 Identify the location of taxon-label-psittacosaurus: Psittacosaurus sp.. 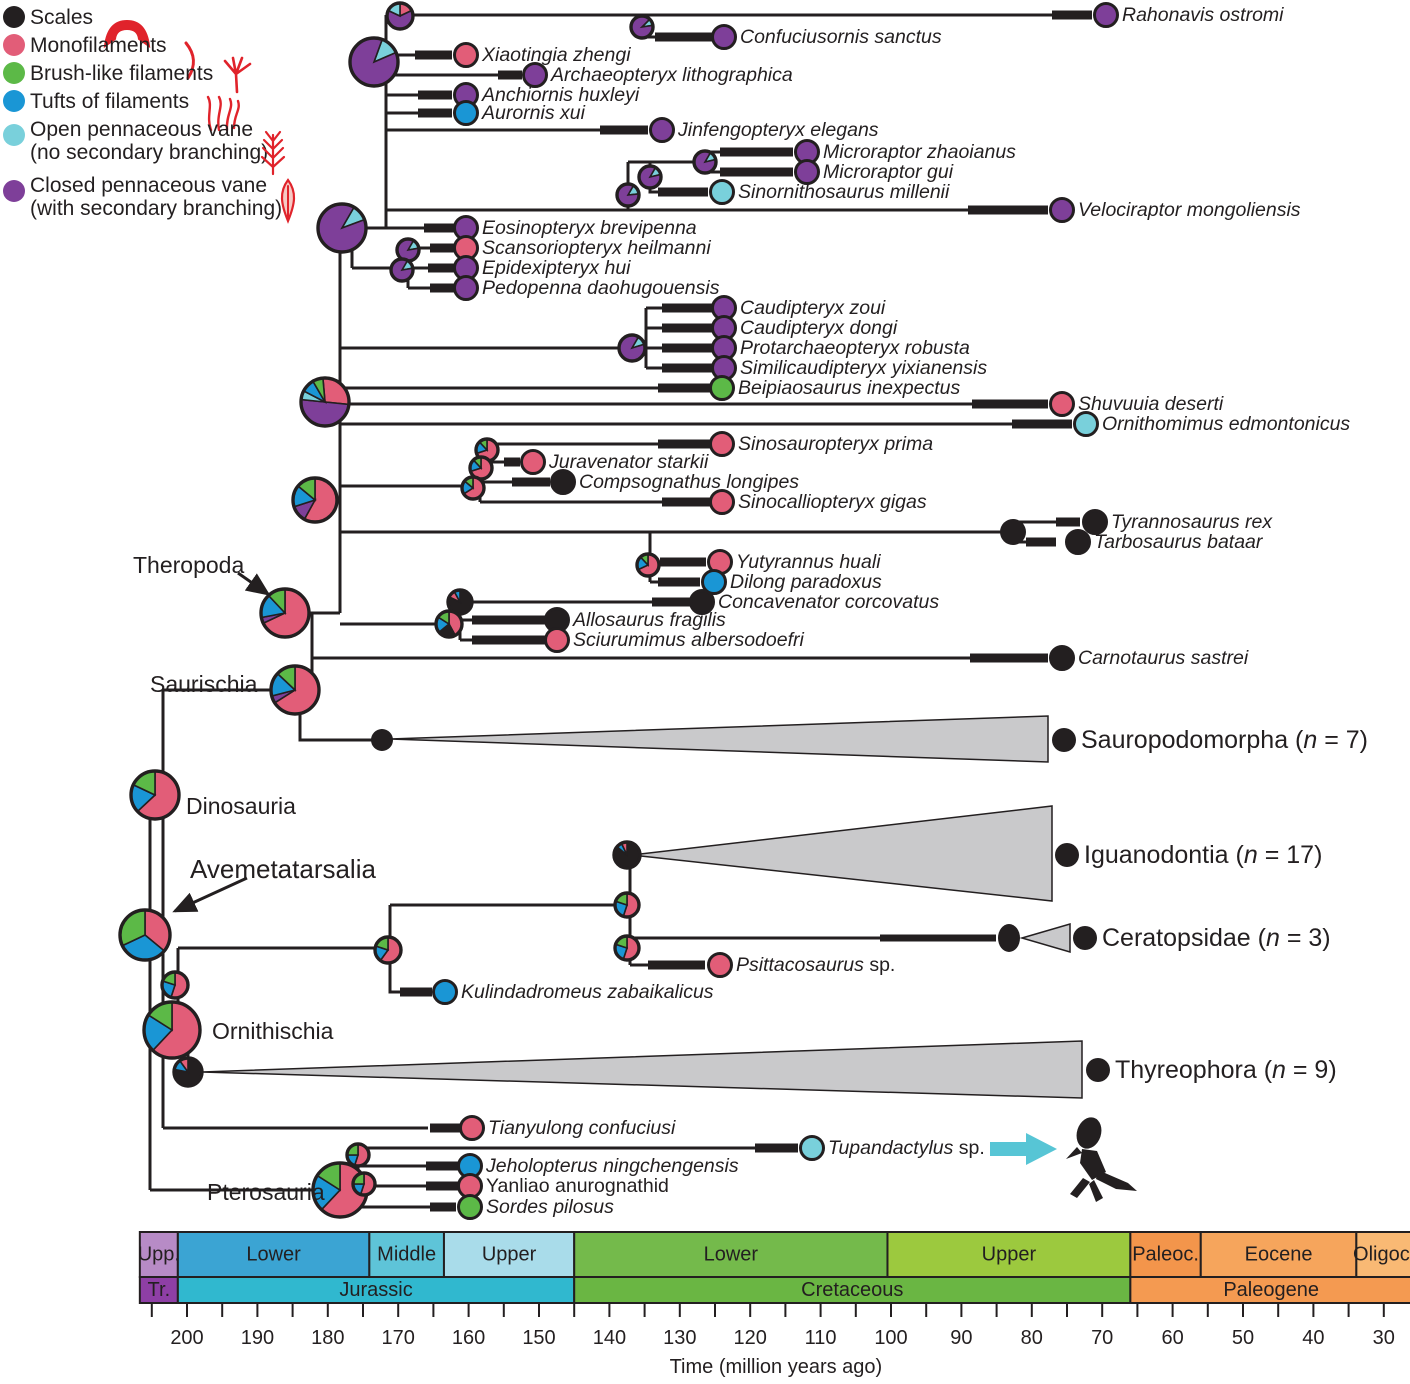
(815, 965).